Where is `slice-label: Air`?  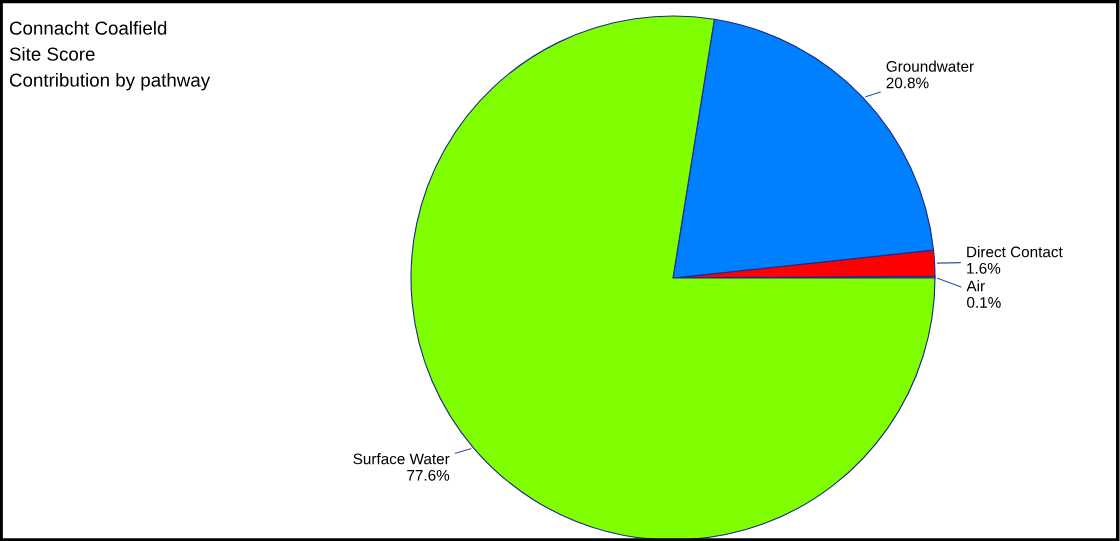 slice-label: Air is located at coordinates (975, 286).